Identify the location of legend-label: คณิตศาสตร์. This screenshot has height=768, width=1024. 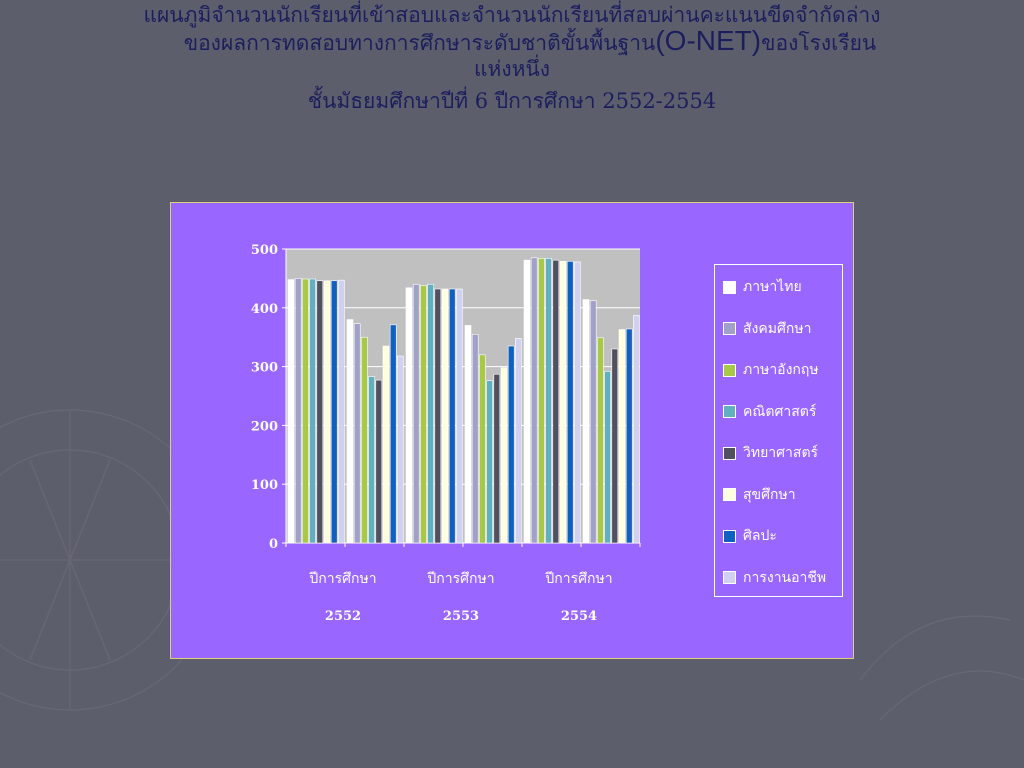
(780, 411).